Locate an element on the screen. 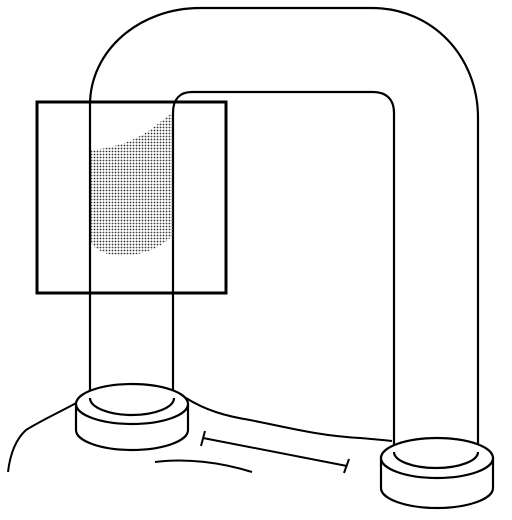 This screenshot has height=520, width=512. base-inner-curve is located at coordinates (203, 466).